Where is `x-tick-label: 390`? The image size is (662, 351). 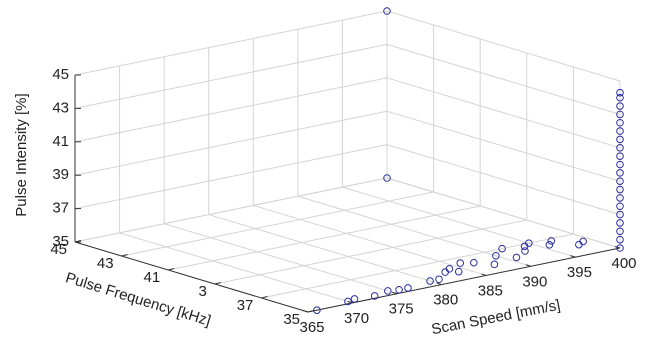
x-tick-label: 390 is located at coordinates (534, 281).